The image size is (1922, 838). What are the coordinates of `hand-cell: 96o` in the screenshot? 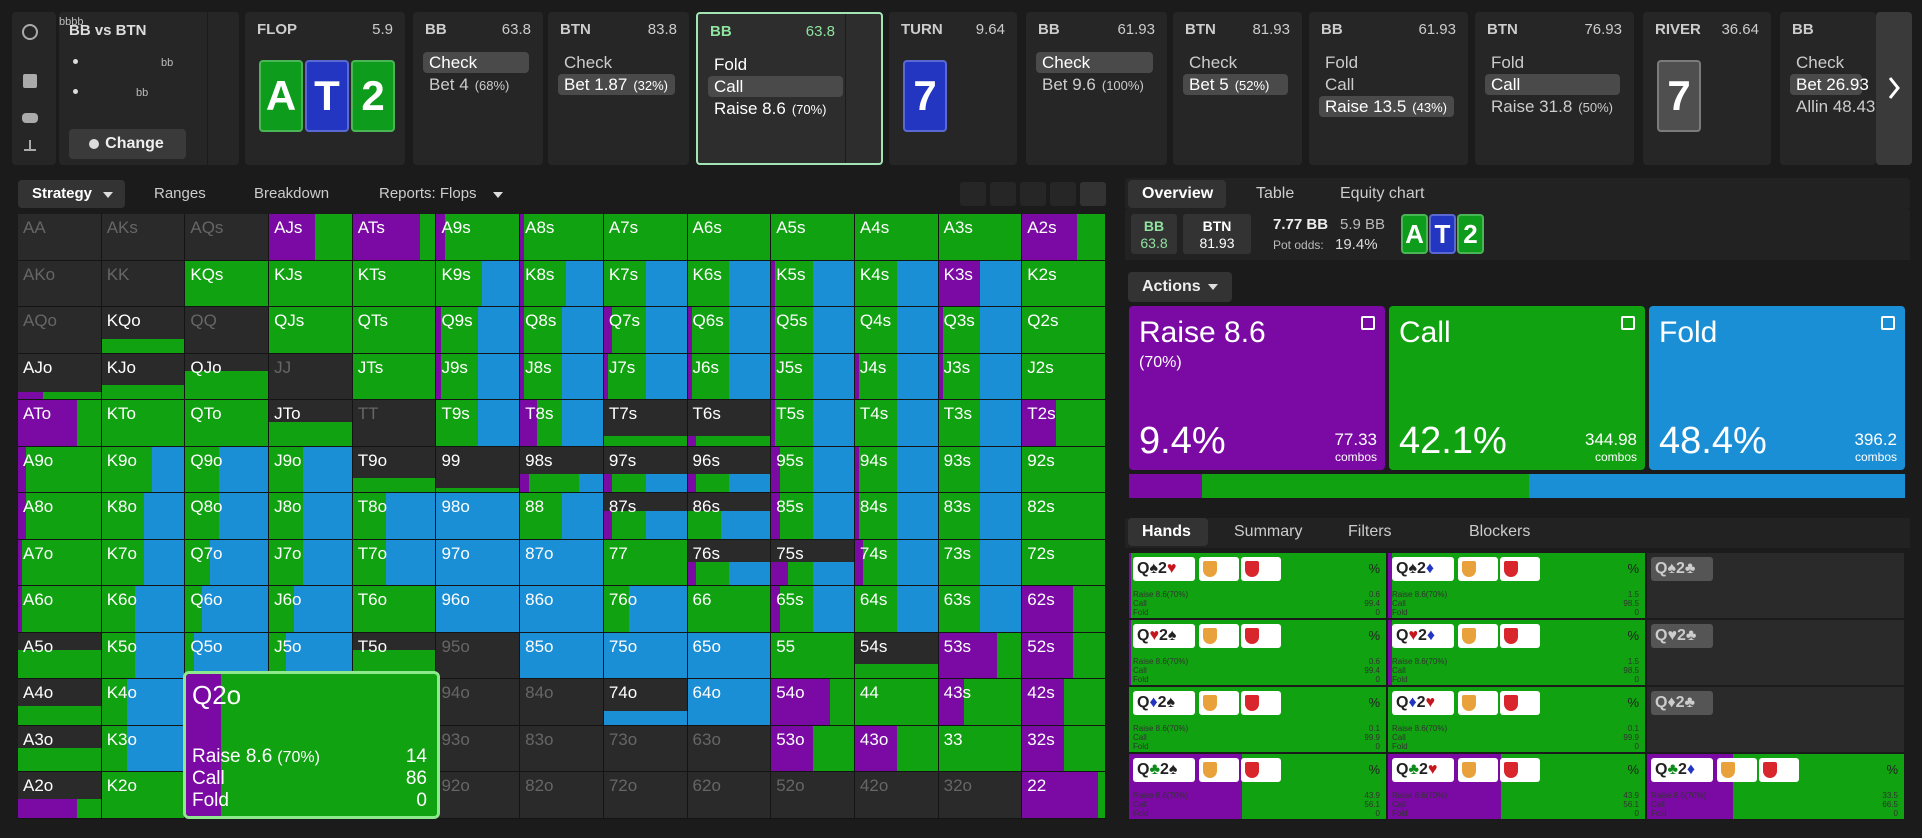 It's located at (478, 609).